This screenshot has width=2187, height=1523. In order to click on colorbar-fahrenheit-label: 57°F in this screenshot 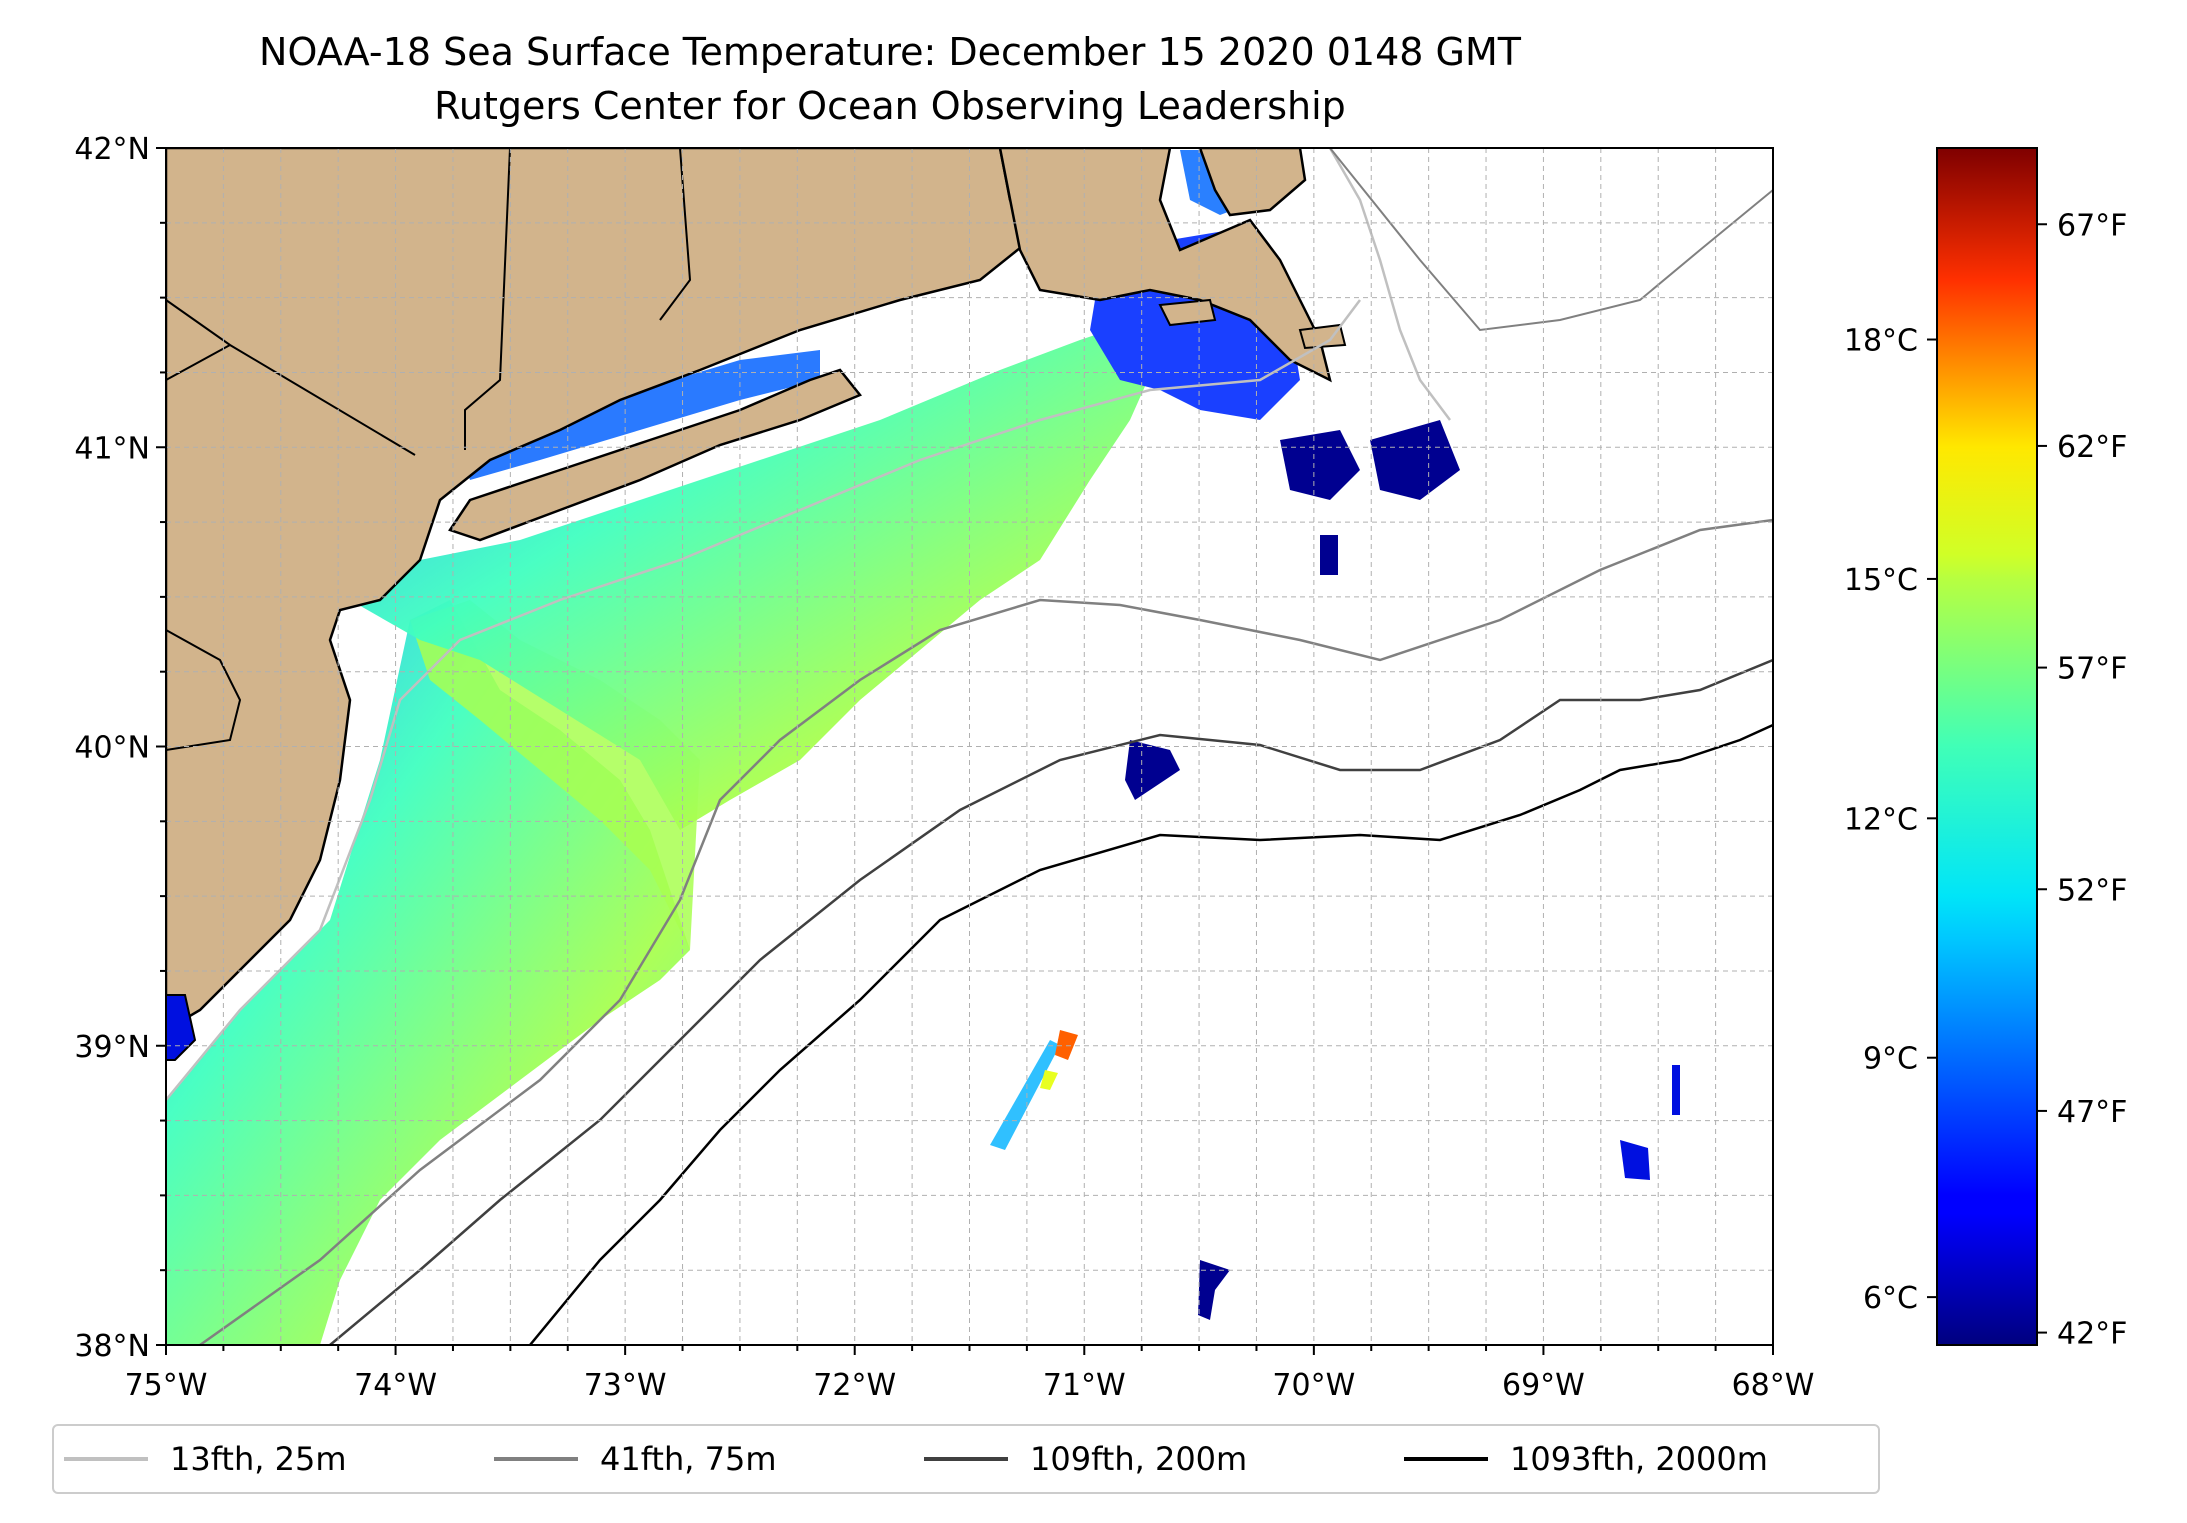, I will do `click(2092, 669)`.